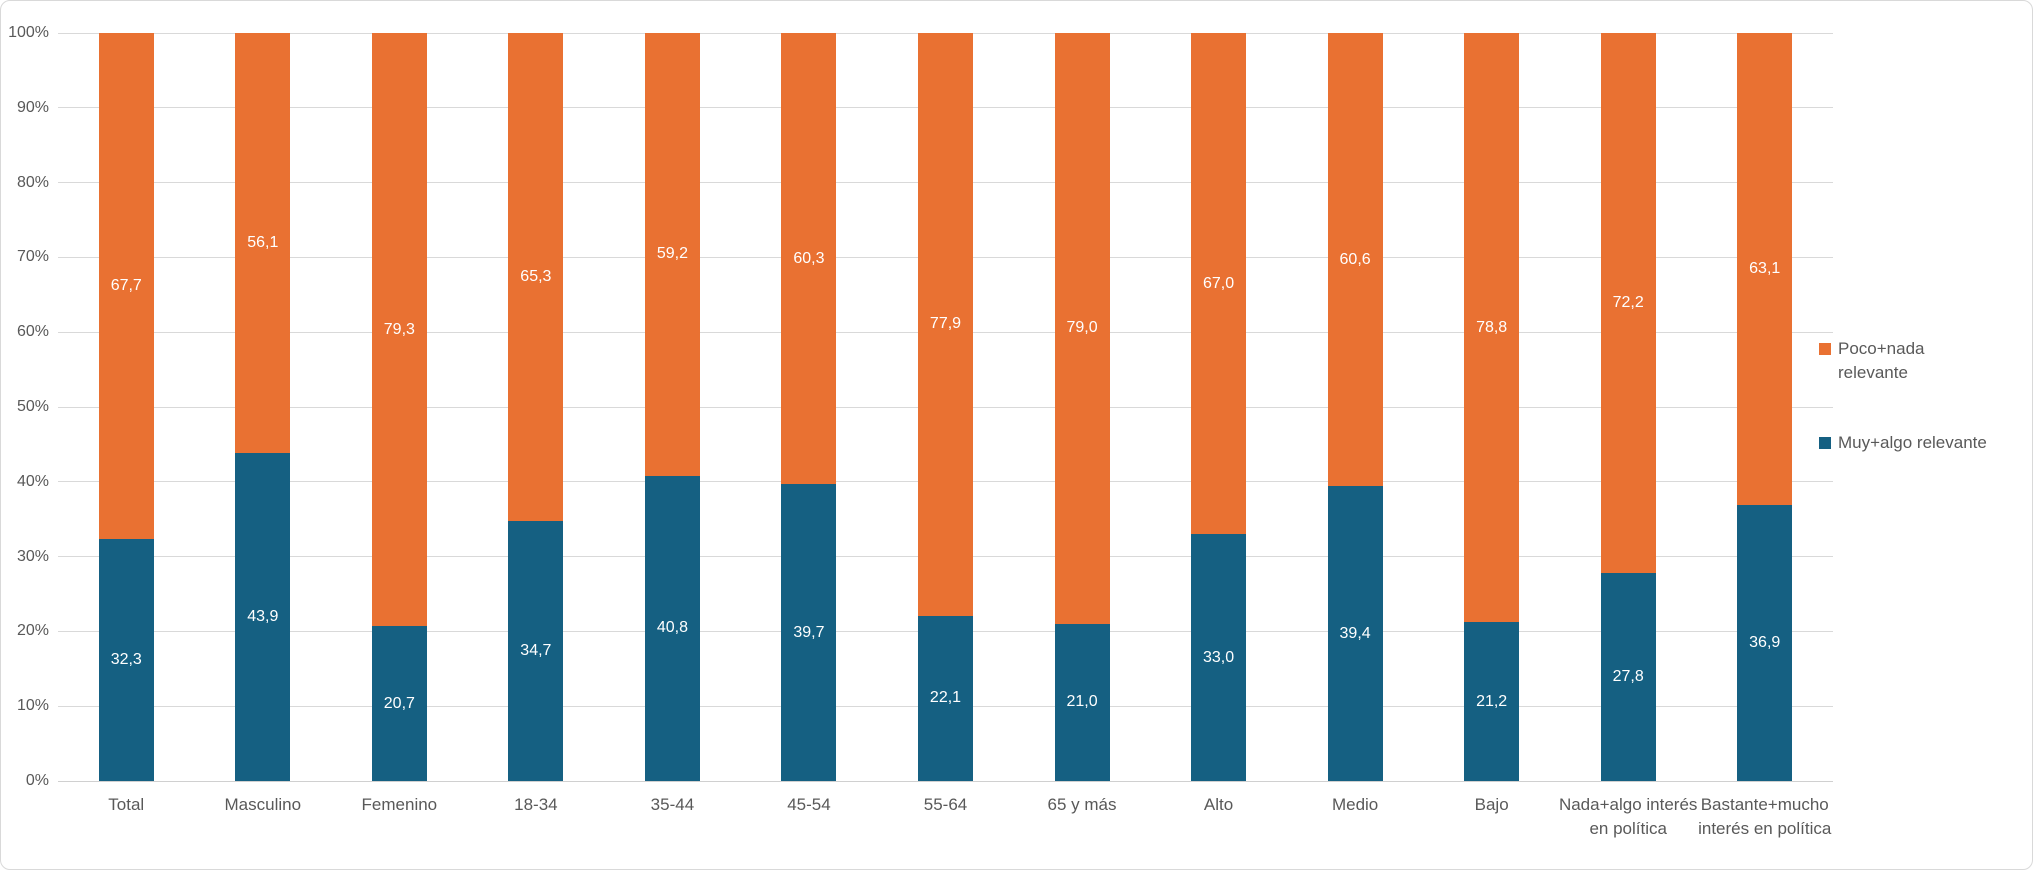 The height and width of the screenshot is (870, 2033). What do you see at coordinates (1912, 442) in the screenshot?
I see `legend-label-muy-algo: Muy+algo relevante` at bounding box center [1912, 442].